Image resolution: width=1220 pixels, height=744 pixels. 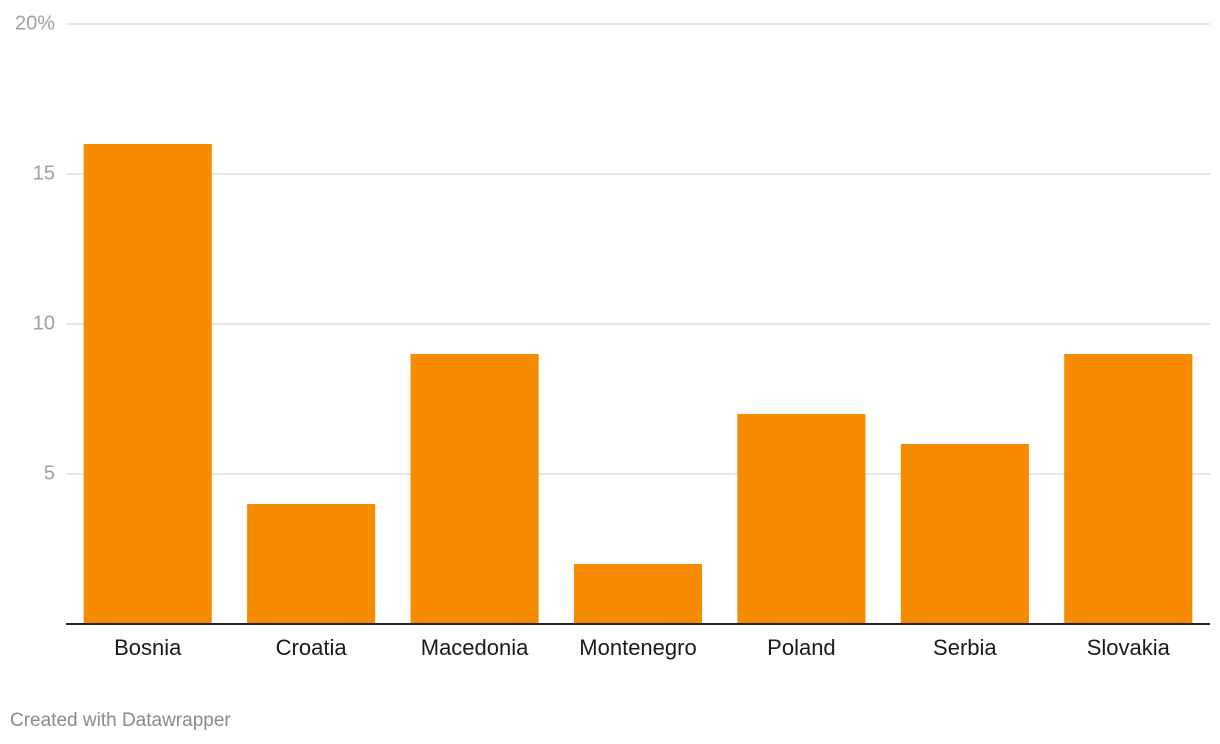 What do you see at coordinates (49, 473) in the screenshot?
I see `y-tick-label: 5` at bounding box center [49, 473].